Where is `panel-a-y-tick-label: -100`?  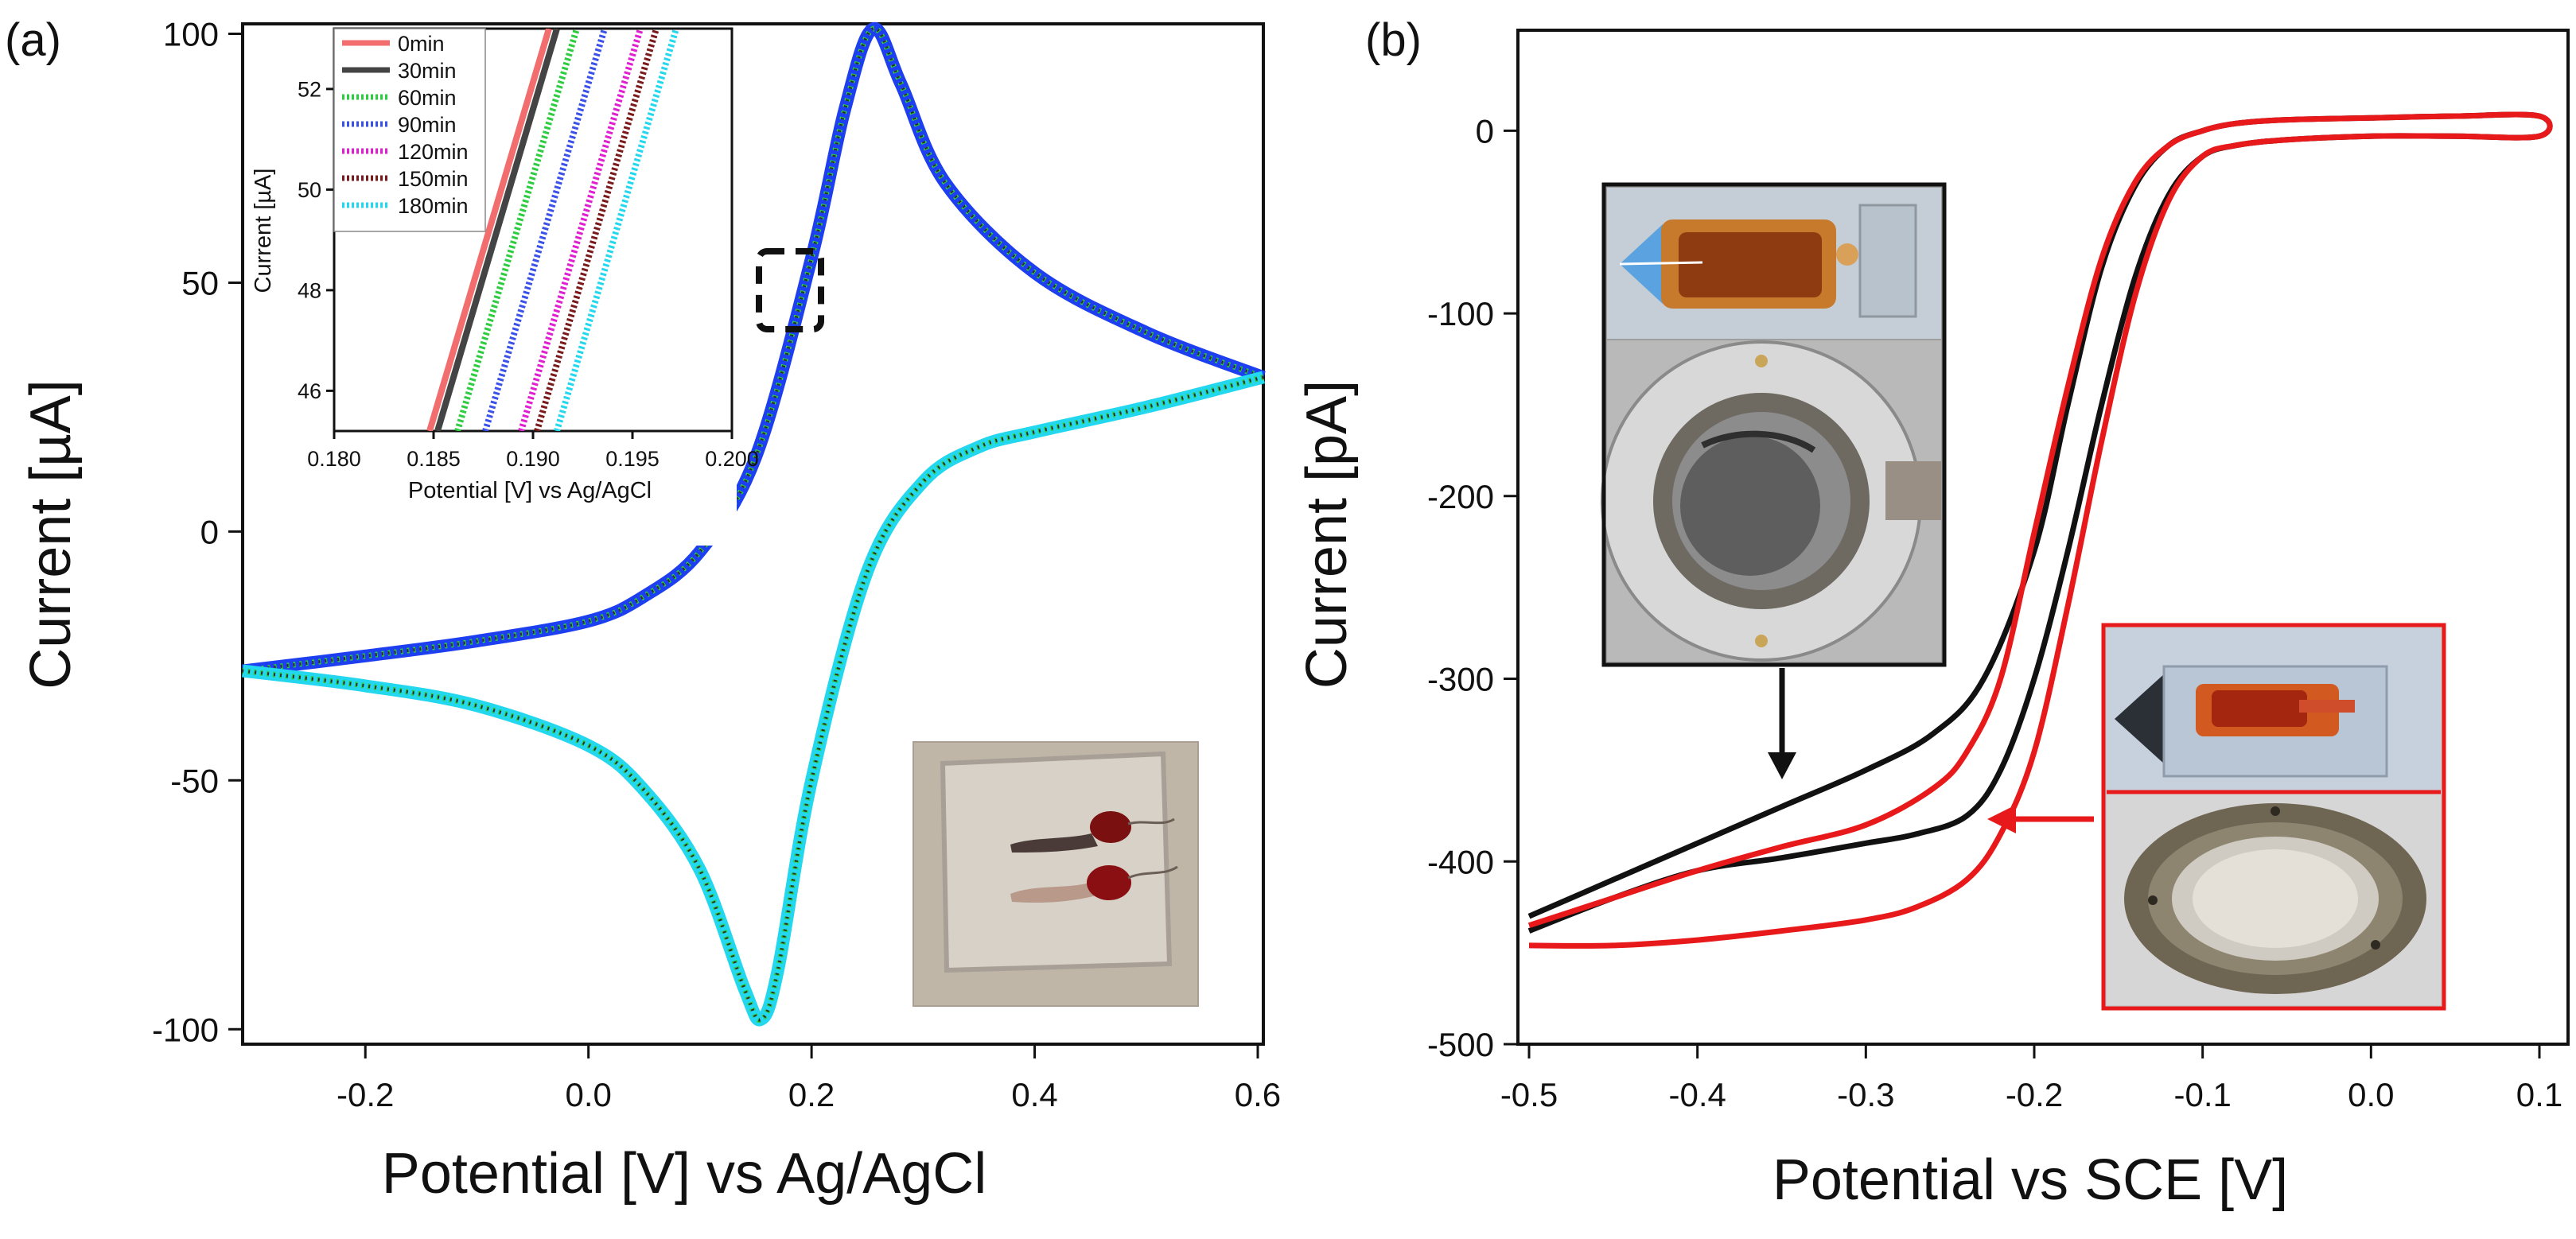 panel-a-y-tick-label: -100 is located at coordinates (186, 1029).